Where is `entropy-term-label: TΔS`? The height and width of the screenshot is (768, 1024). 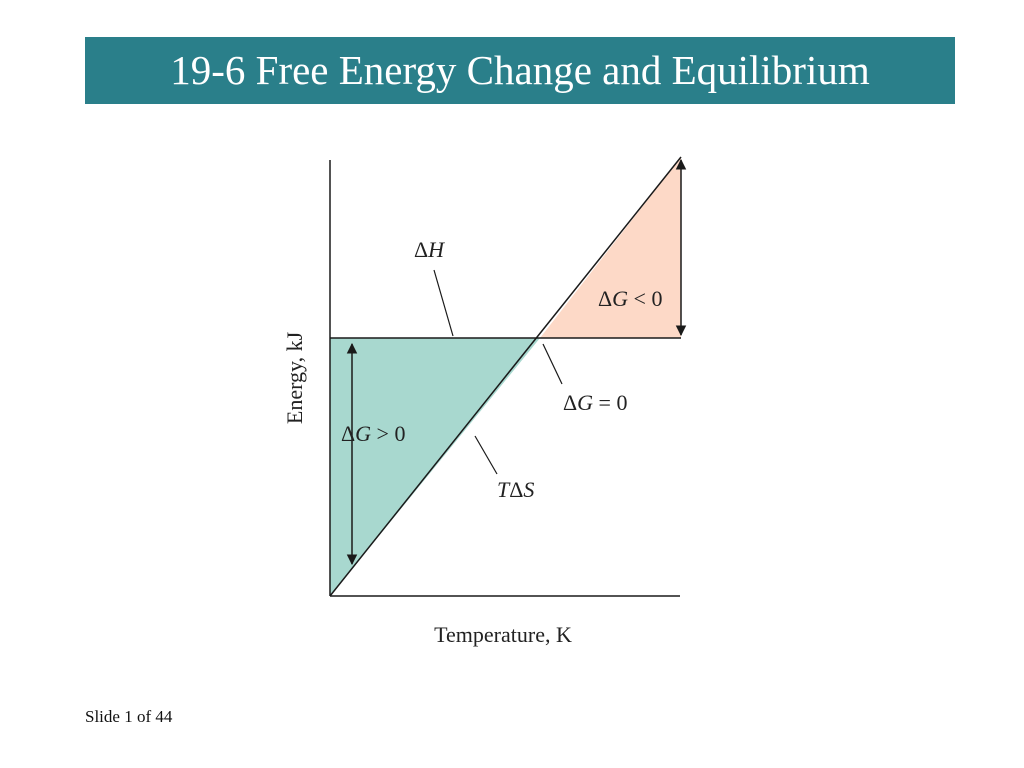 entropy-term-label: TΔS is located at coordinates (515, 489).